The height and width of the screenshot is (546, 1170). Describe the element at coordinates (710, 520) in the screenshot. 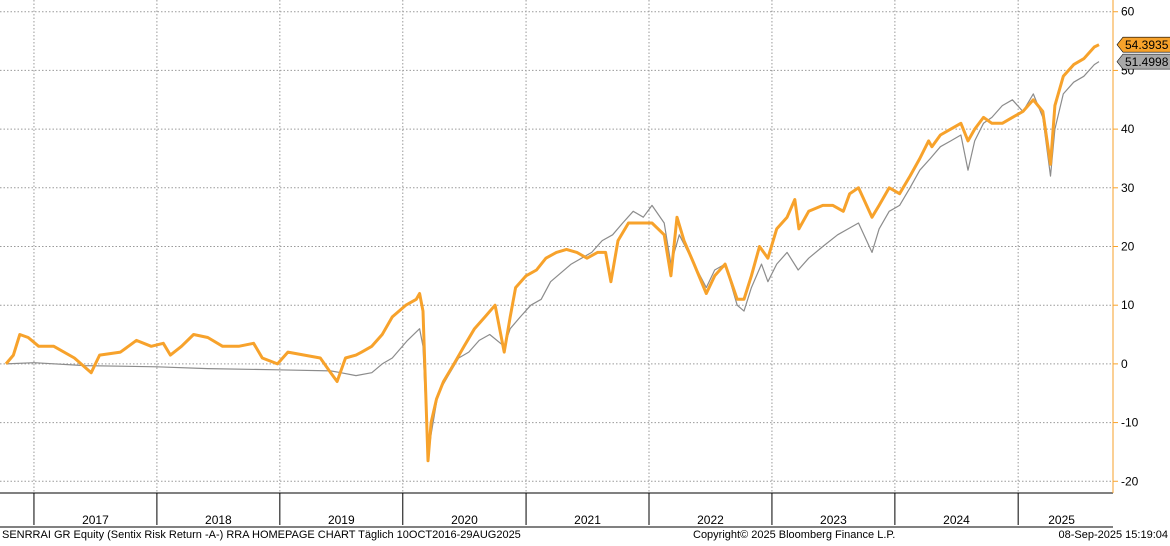

I see `x-tick-label: 2022` at that location.